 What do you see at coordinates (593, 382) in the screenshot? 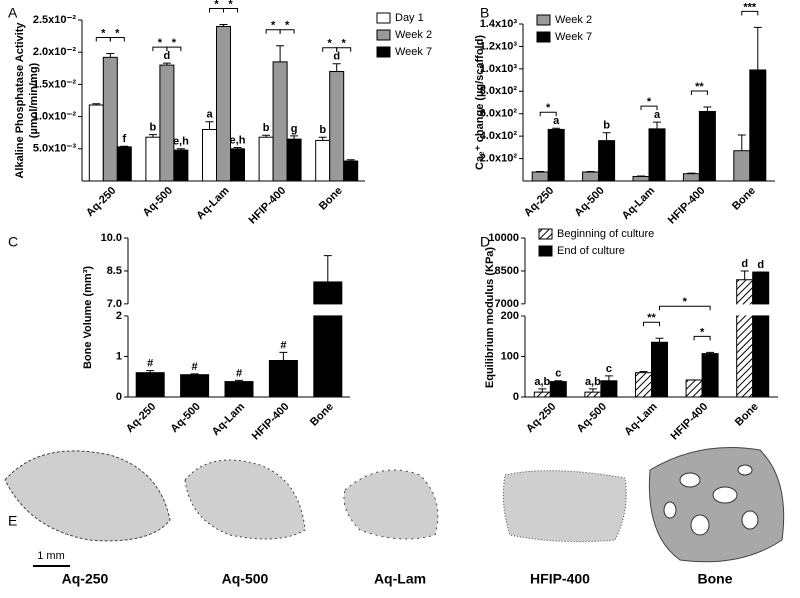
I see `significance-letter: a,b` at bounding box center [593, 382].